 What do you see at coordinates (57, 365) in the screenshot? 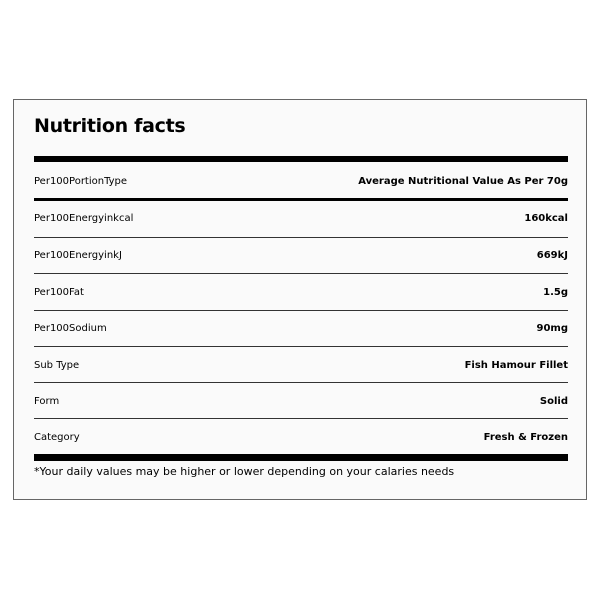
I see `row-label: Sub Type` at bounding box center [57, 365].